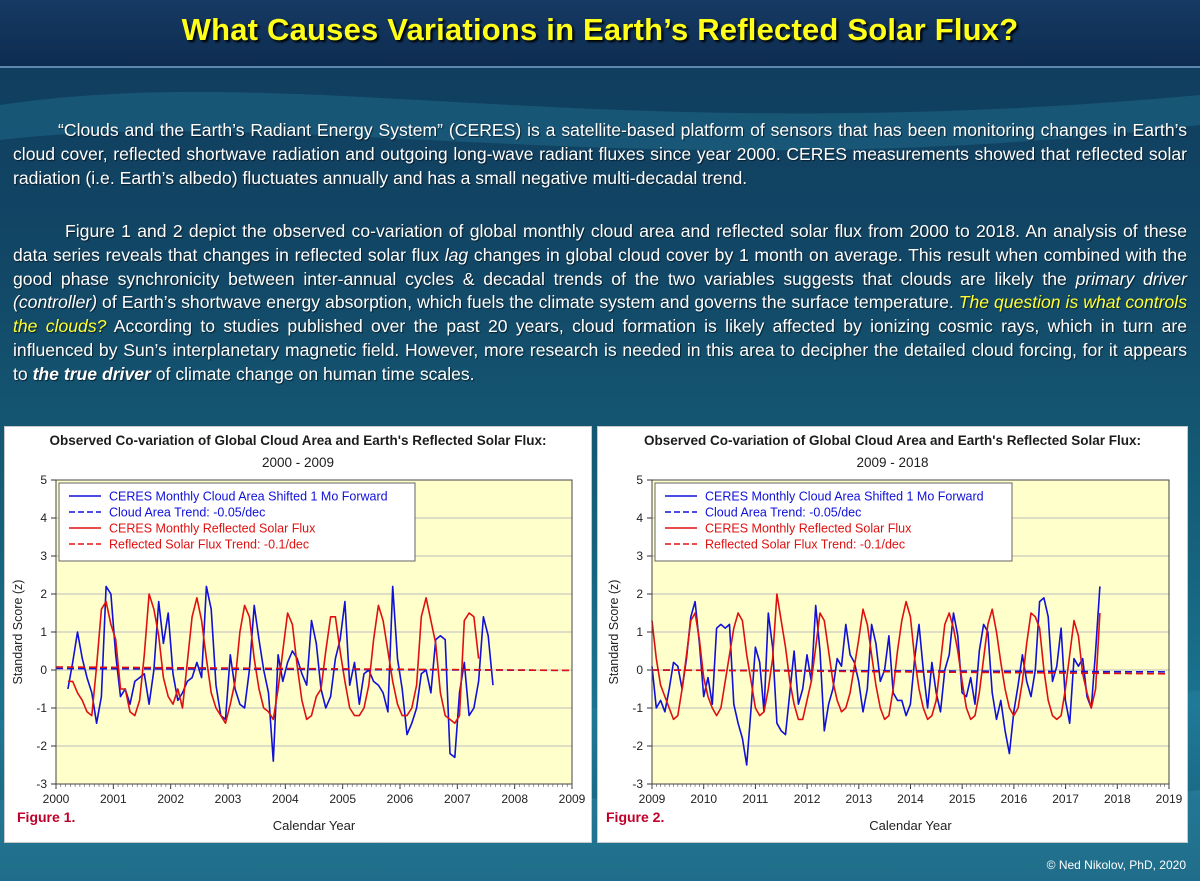  What do you see at coordinates (46, 817) in the screenshot?
I see `figure-1-label: Figure 1.` at bounding box center [46, 817].